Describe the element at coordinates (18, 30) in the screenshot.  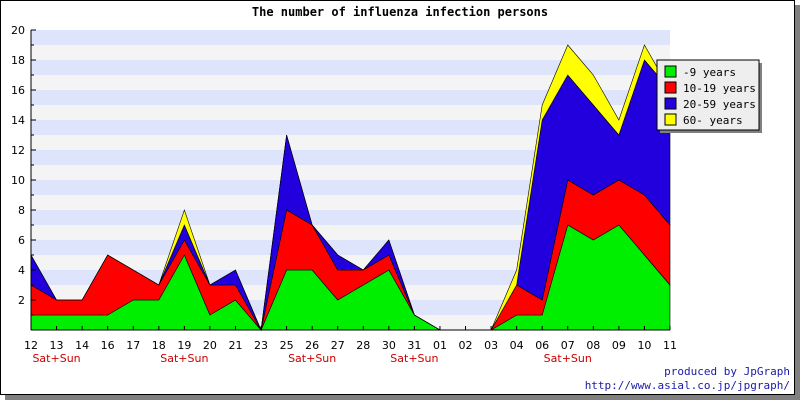
I see `y-tick-label: 20` at that location.